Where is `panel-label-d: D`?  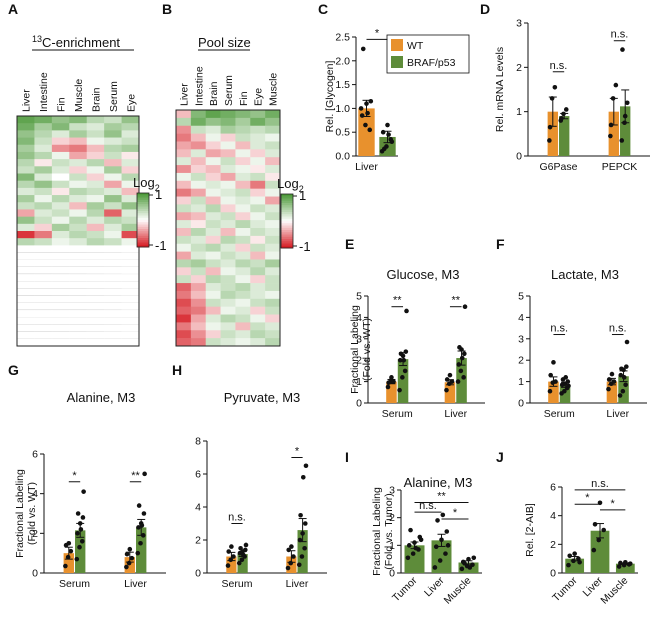 panel-label-d: D is located at coordinates (485, 9).